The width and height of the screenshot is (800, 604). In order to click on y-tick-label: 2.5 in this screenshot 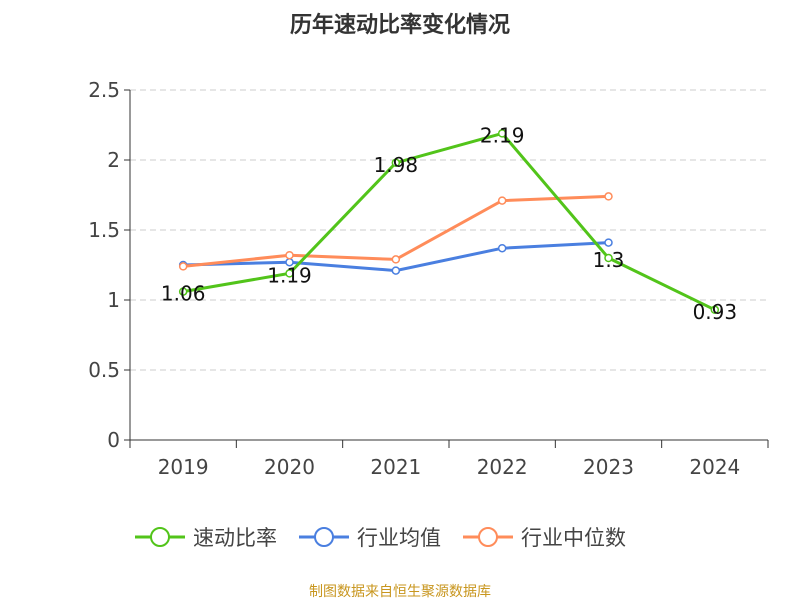, I will do `click(104, 90)`.